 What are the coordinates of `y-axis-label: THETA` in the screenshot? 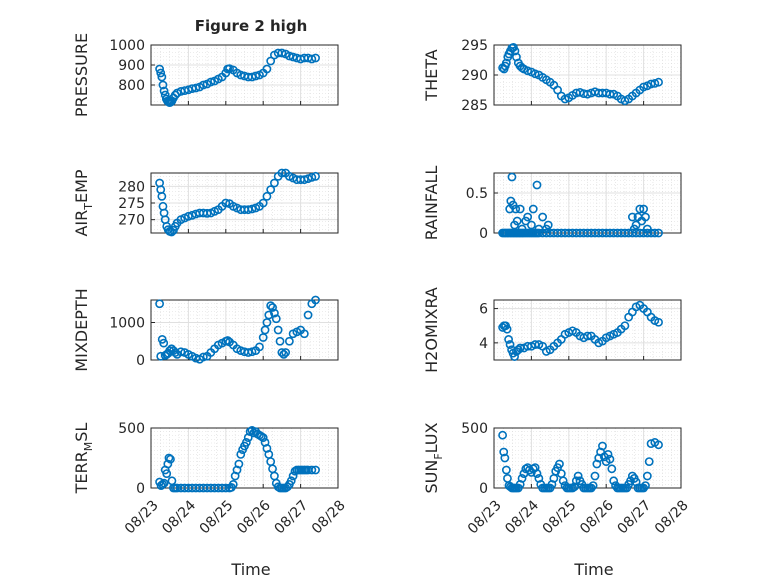 It's located at (431, 75).